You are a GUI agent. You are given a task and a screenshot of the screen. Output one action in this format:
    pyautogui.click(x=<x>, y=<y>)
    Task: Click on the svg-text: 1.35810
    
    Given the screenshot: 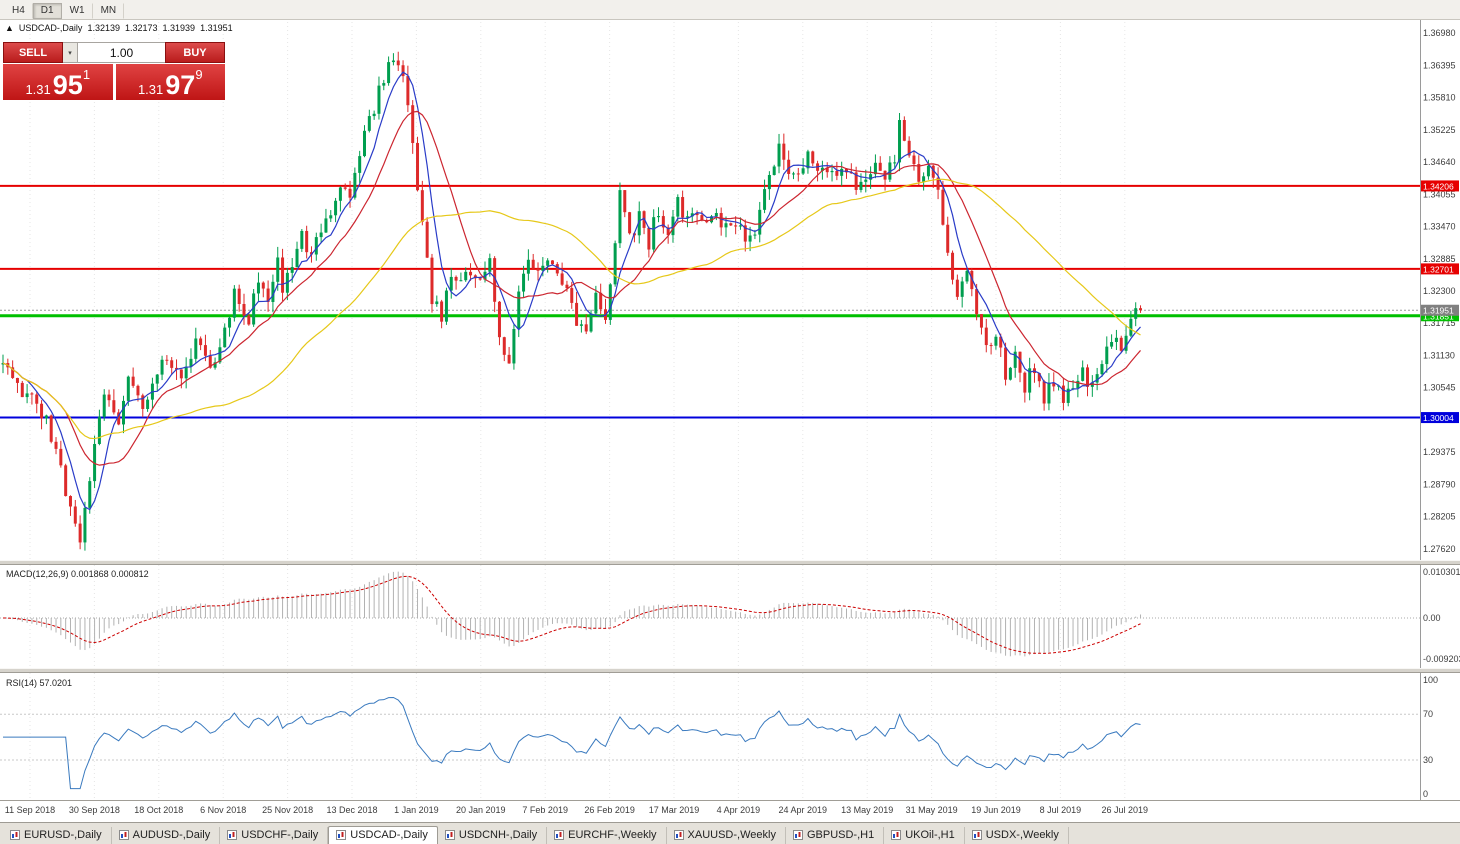 What is the action you would take?
    pyautogui.click(x=1439, y=98)
    